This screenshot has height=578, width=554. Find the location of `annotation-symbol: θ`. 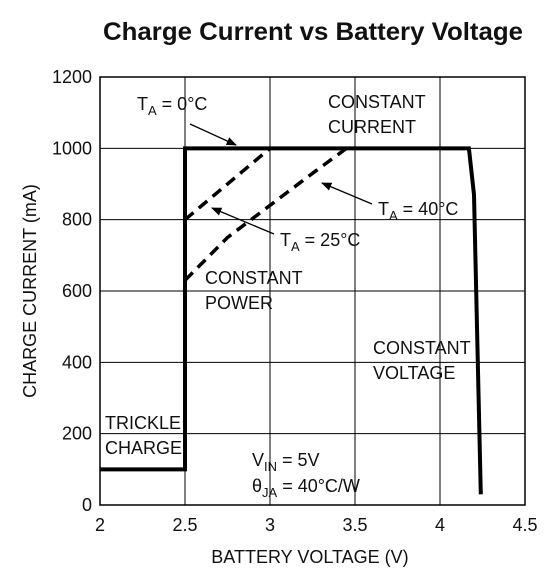

annotation-symbol: θ is located at coordinates (257, 486).